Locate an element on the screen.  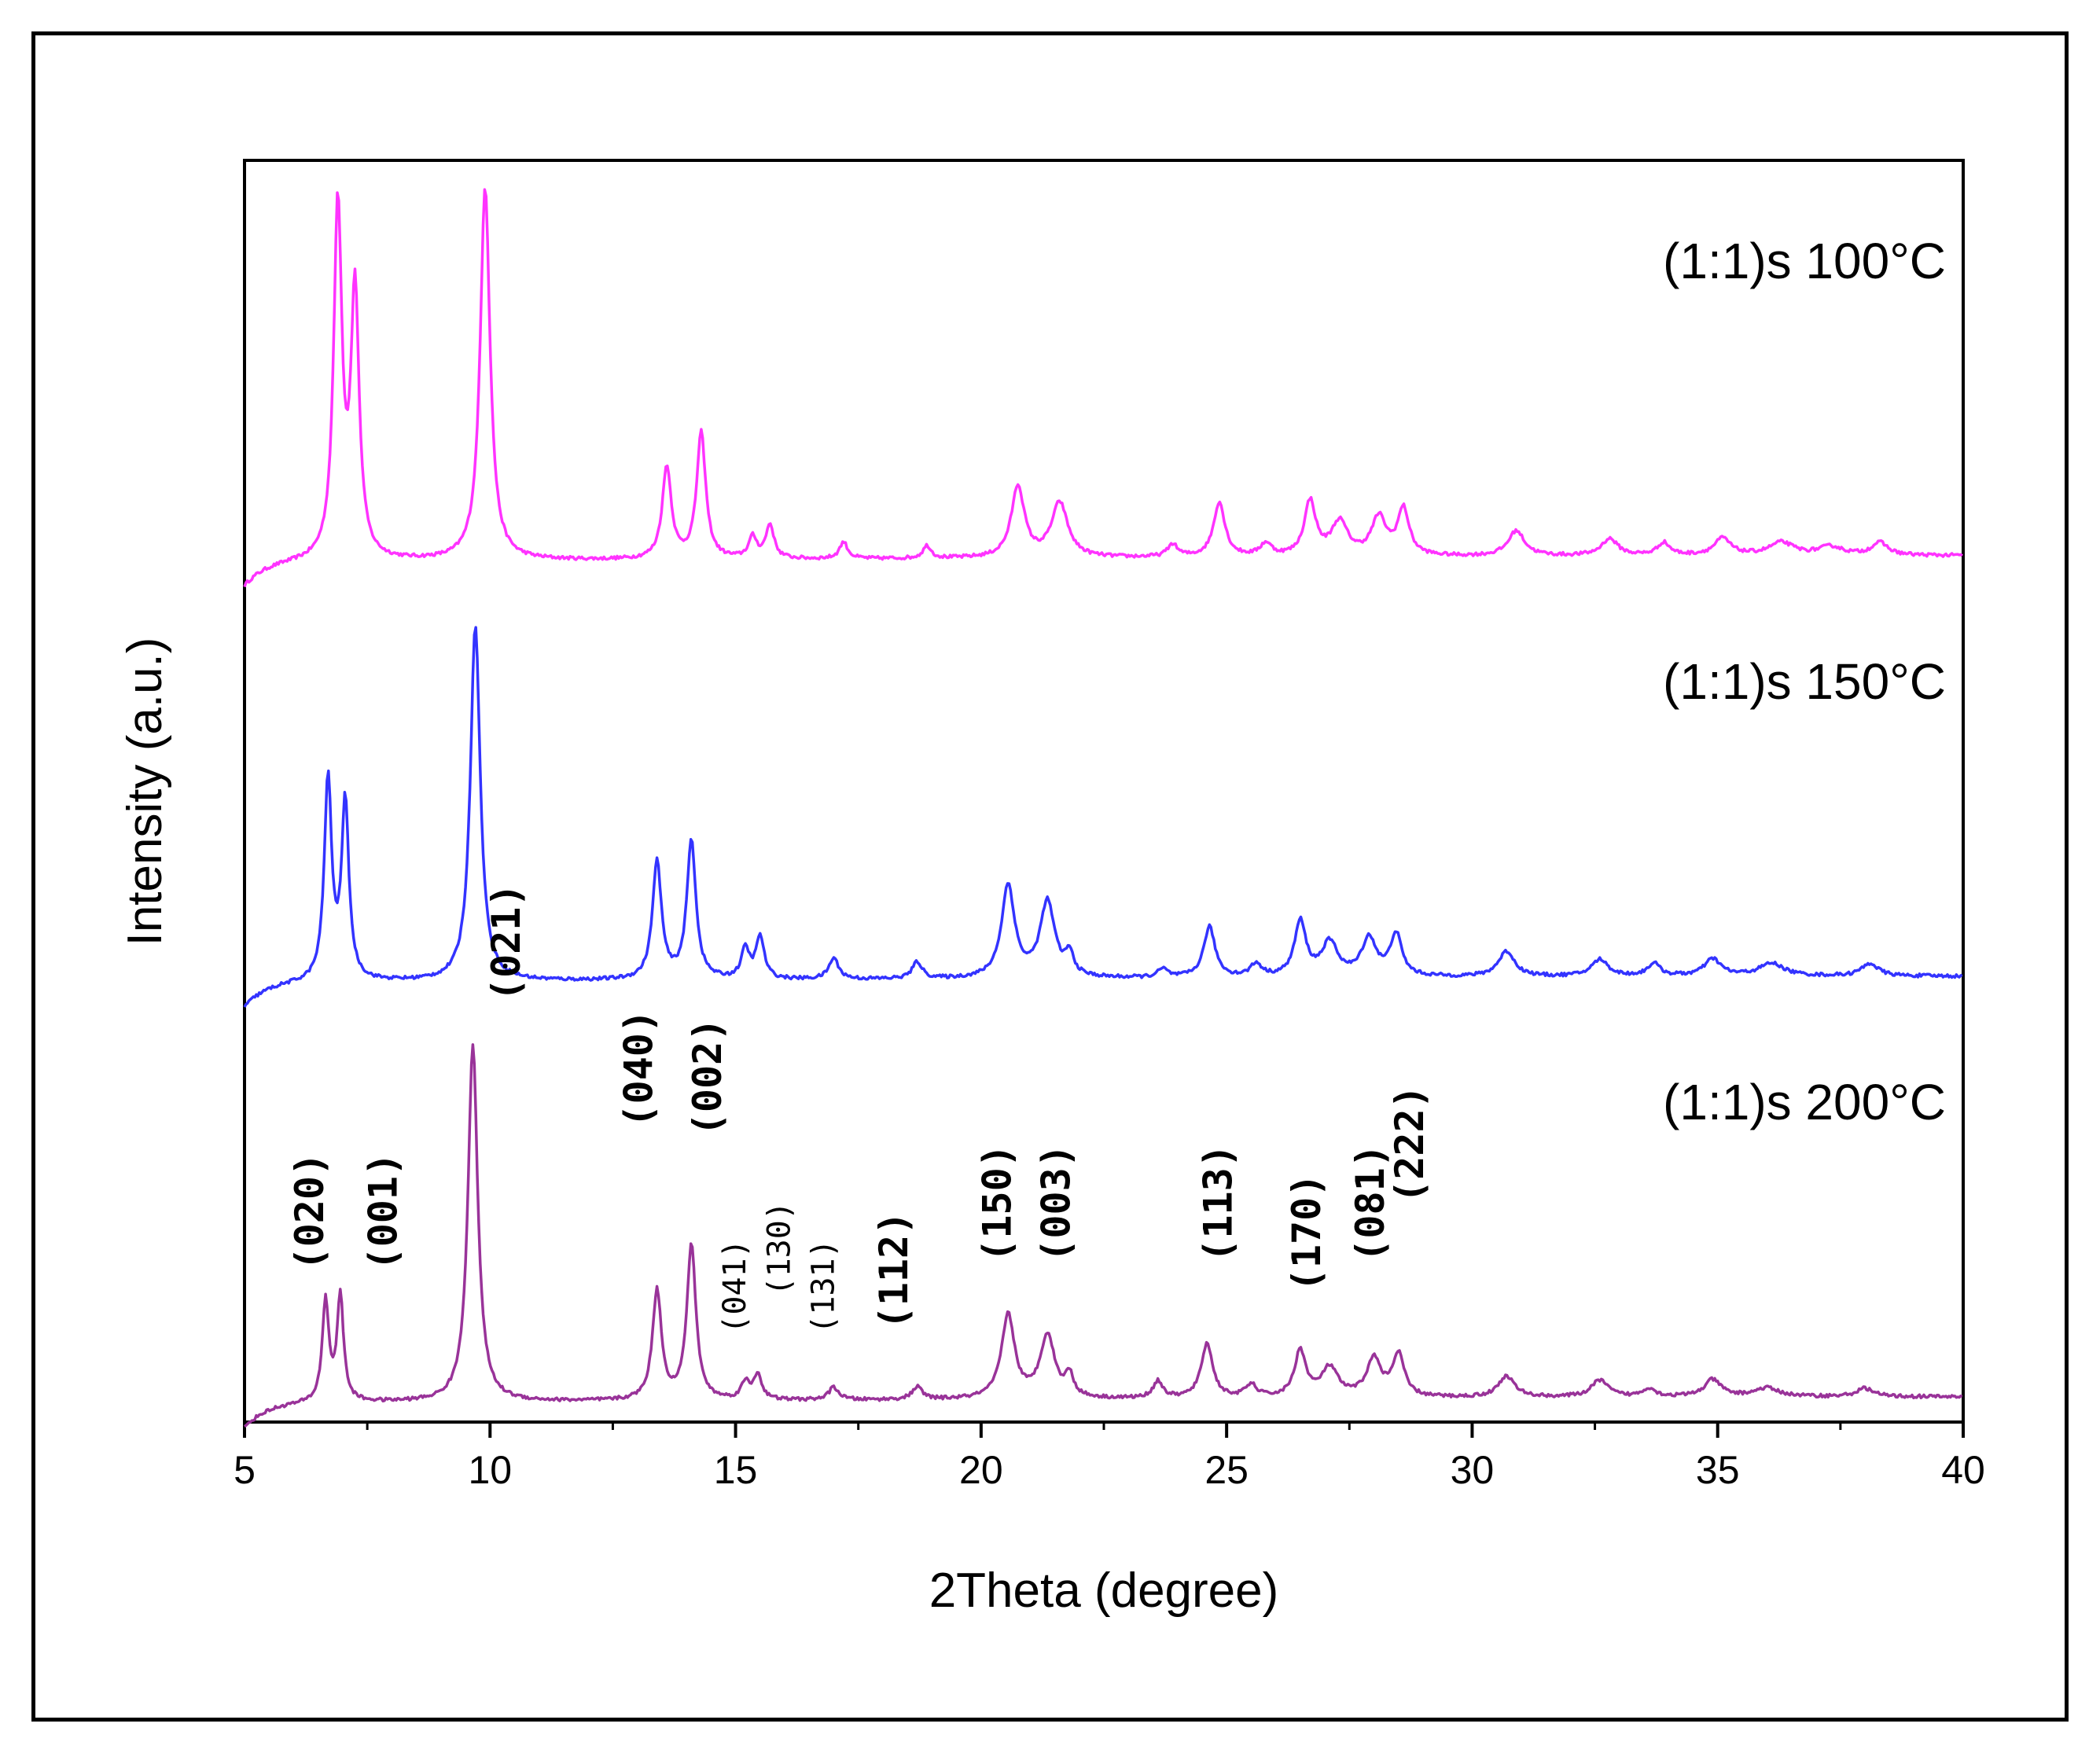
miller-index-label: (001) is located at coordinates (383, 1211).